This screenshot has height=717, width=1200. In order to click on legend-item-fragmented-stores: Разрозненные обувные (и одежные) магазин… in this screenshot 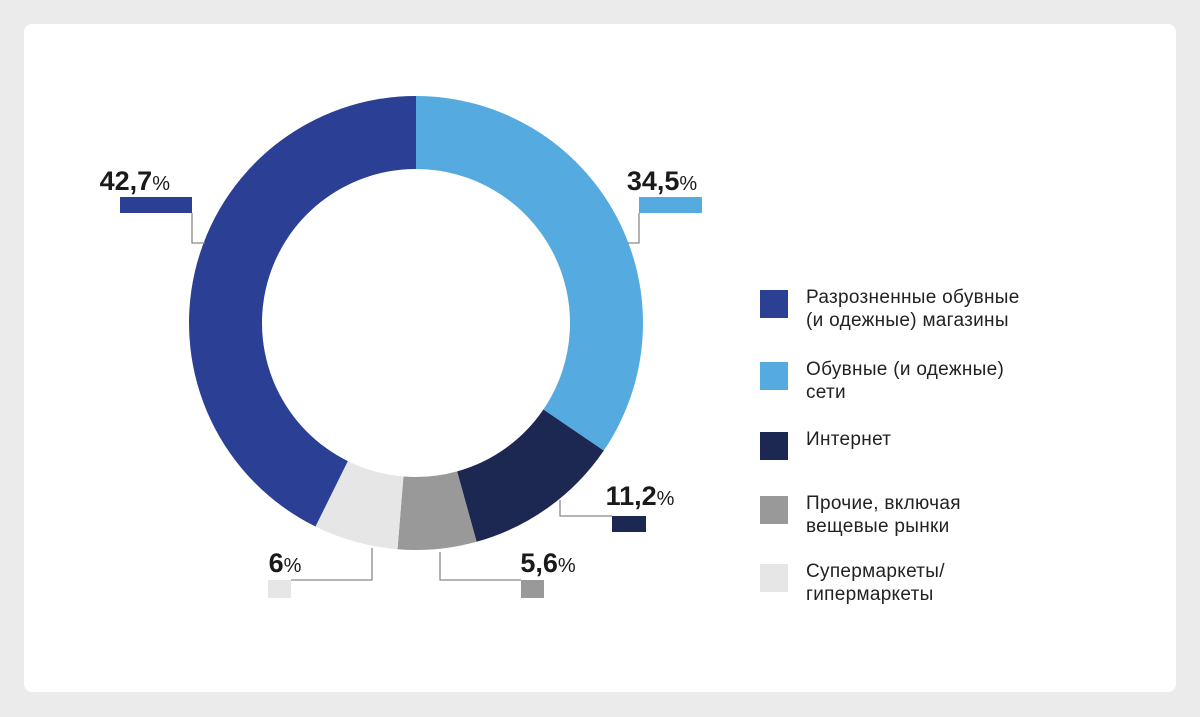, I will do `click(890, 309)`.